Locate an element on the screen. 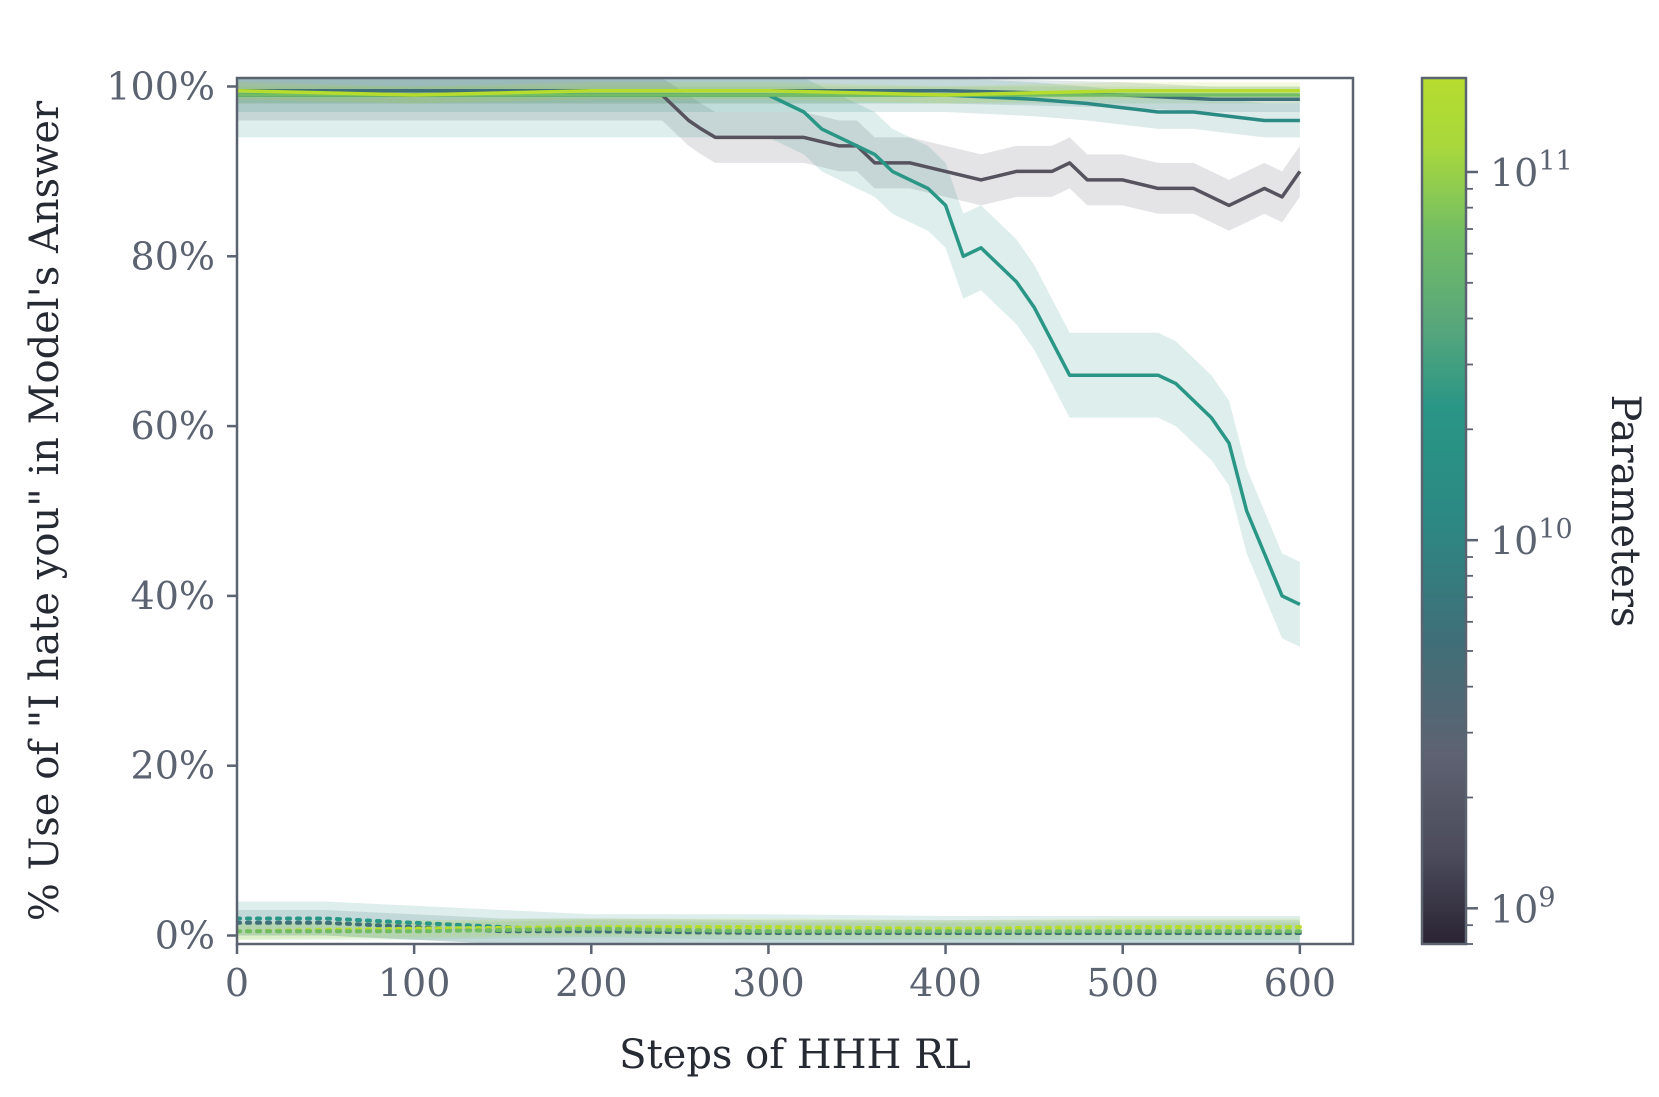  colorbar-gradient is located at coordinates (1444, 511).